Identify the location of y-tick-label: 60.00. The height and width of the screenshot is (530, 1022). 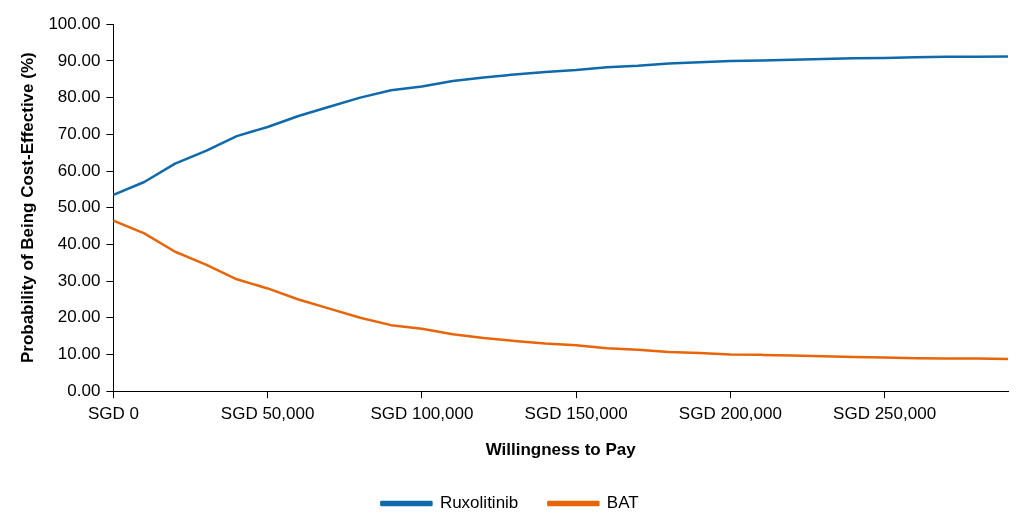
(79, 170).